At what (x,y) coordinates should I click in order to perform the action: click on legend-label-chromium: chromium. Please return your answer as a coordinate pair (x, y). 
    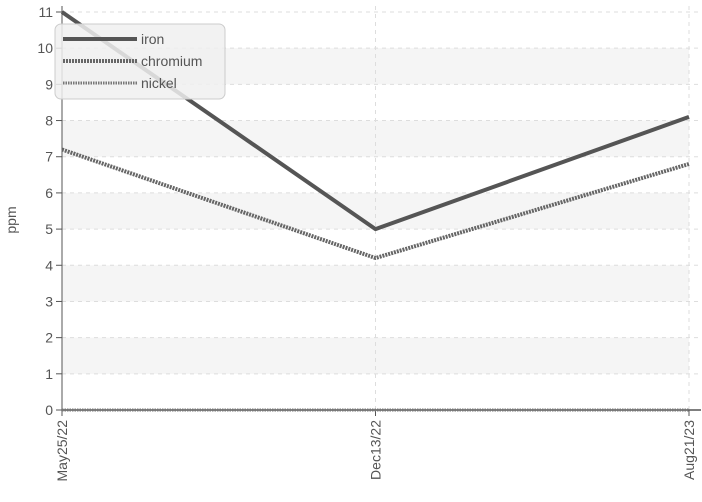
    Looking at the image, I should click on (171, 61).